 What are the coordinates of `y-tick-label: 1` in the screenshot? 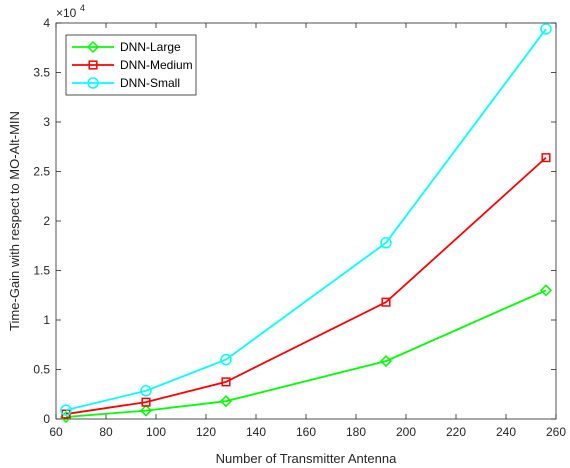 It's located at (46, 320).